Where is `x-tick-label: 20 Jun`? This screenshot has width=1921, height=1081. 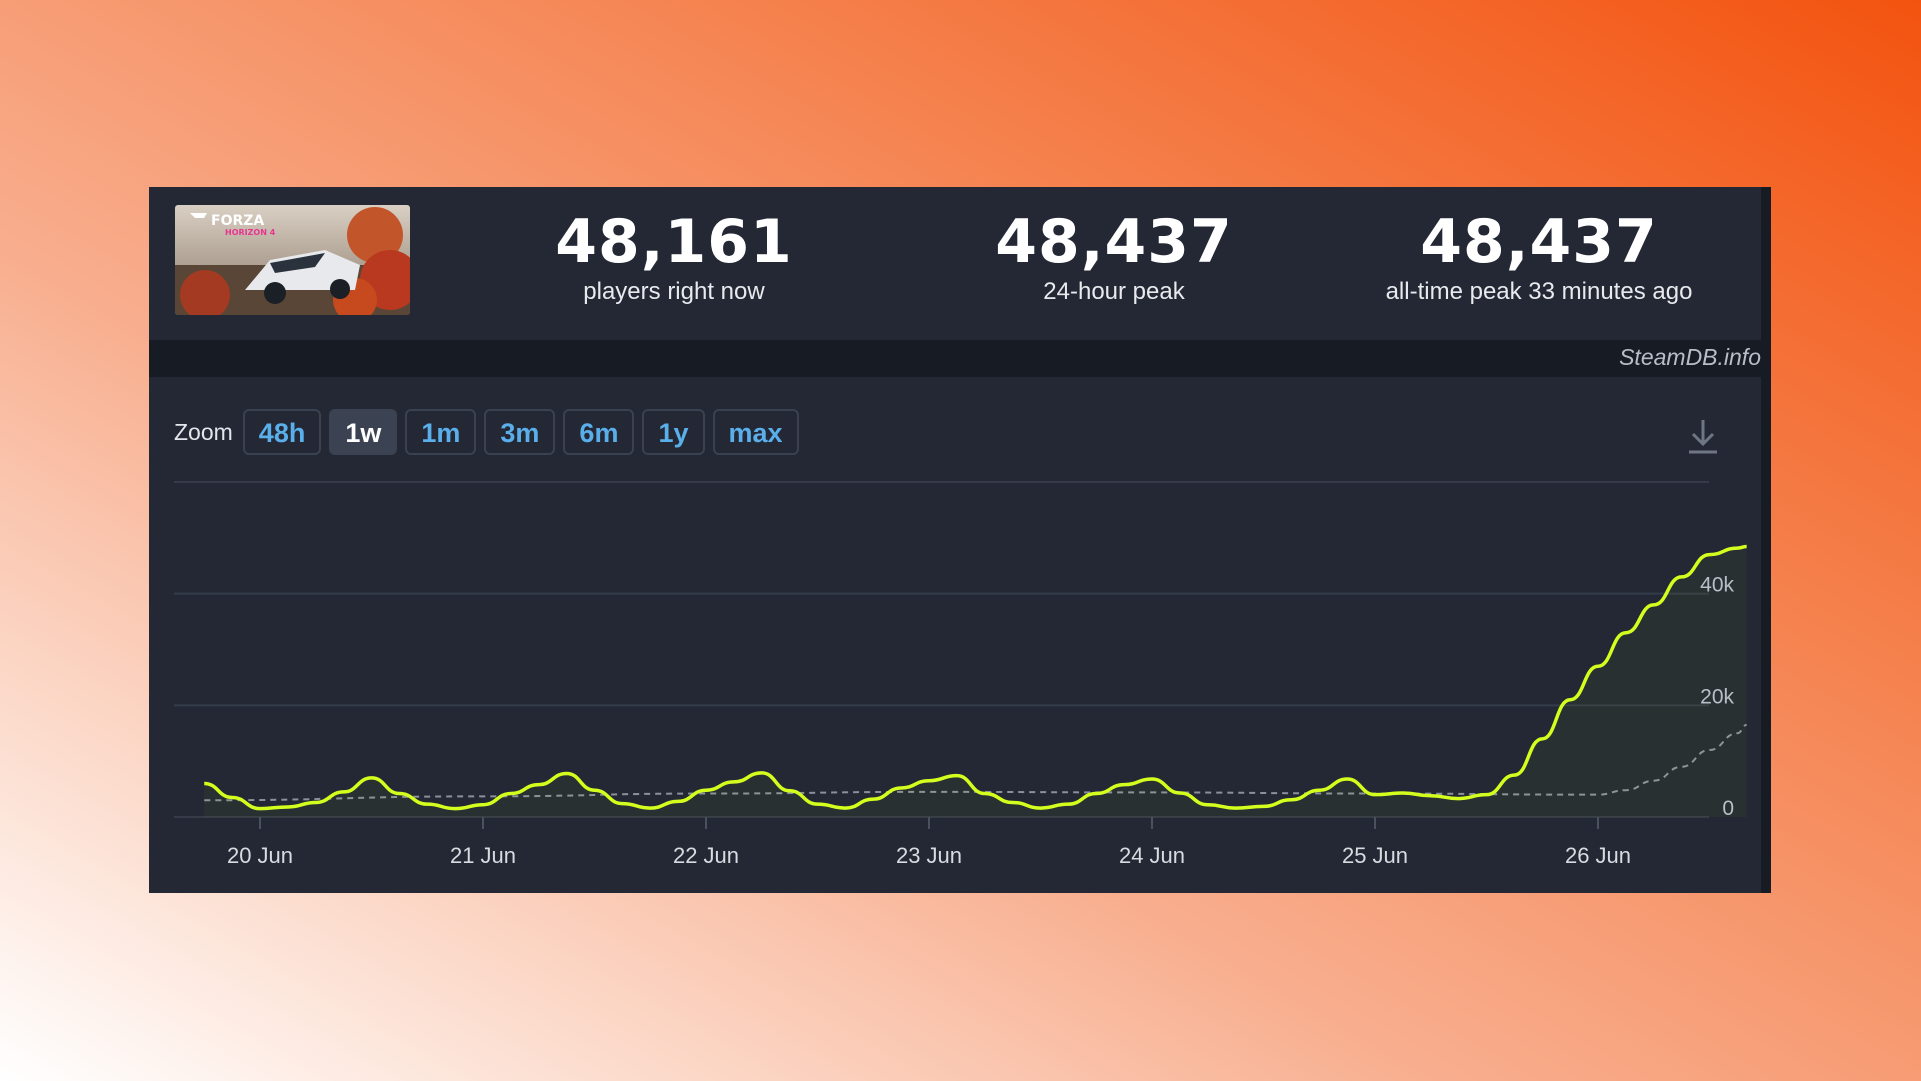
x-tick-label: 20 Jun is located at coordinates (260, 855).